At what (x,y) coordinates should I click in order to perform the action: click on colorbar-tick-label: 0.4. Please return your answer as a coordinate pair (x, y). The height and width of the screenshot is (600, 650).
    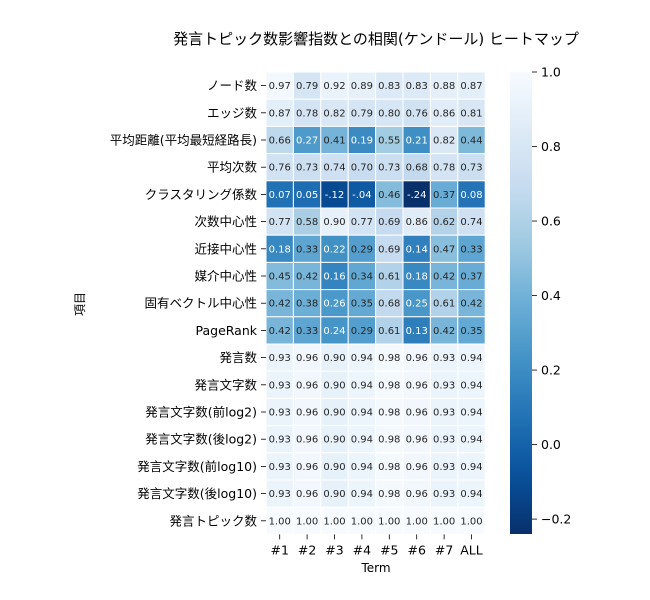
    Looking at the image, I should click on (551, 295).